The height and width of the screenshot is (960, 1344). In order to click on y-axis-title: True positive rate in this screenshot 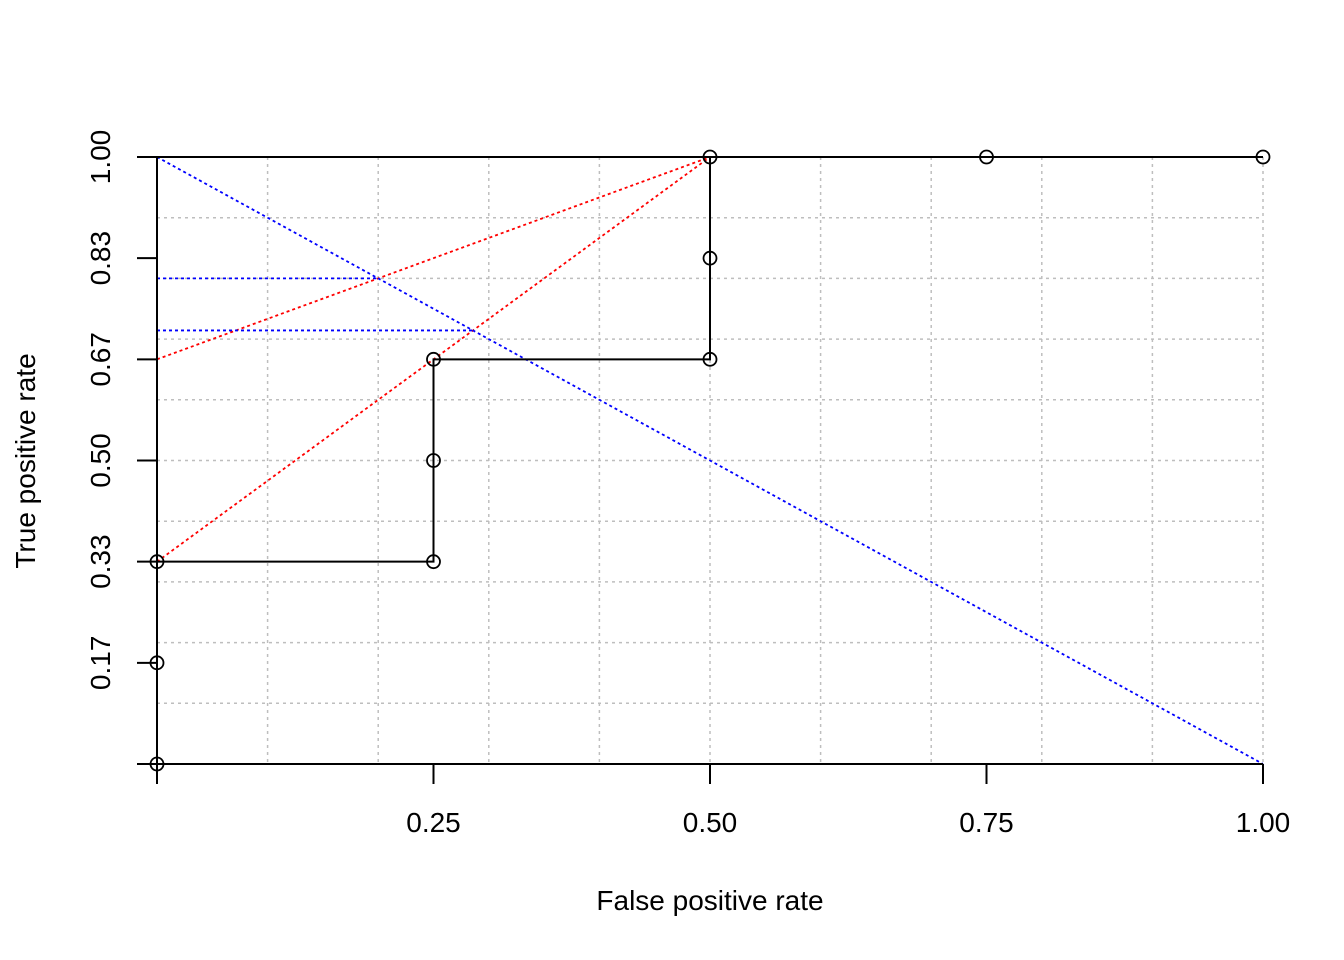, I will do `click(25, 460)`.